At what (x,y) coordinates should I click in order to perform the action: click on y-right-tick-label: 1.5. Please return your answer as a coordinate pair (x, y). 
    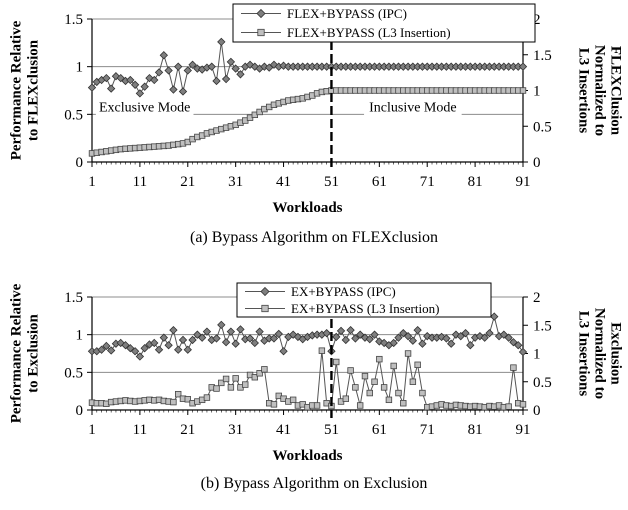
    Looking at the image, I should click on (542, 326).